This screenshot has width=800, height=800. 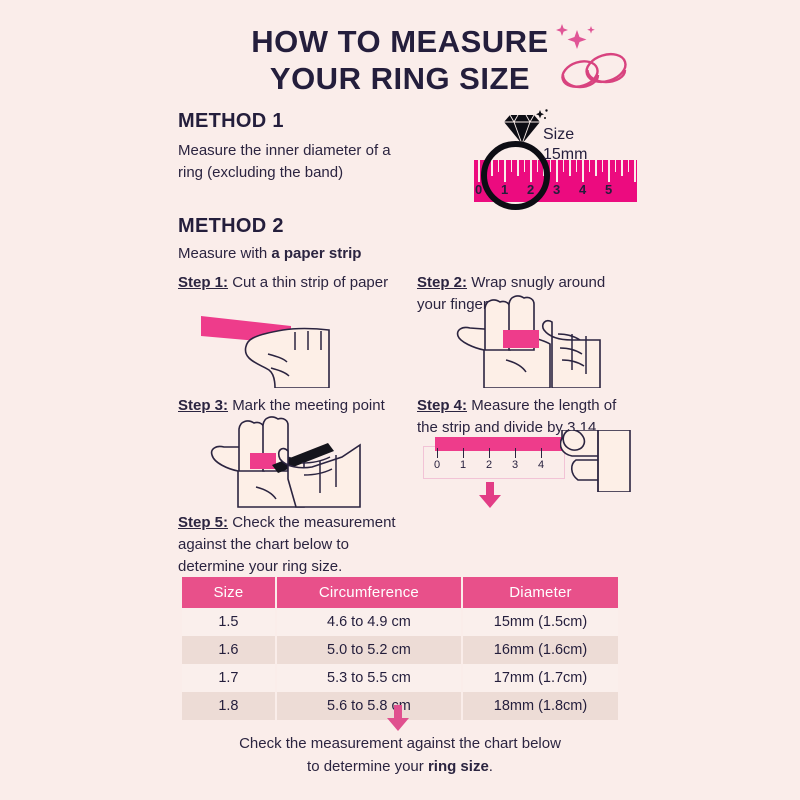 I want to click on step4-ruler-num-0: 0, so click(x=437, y=465).